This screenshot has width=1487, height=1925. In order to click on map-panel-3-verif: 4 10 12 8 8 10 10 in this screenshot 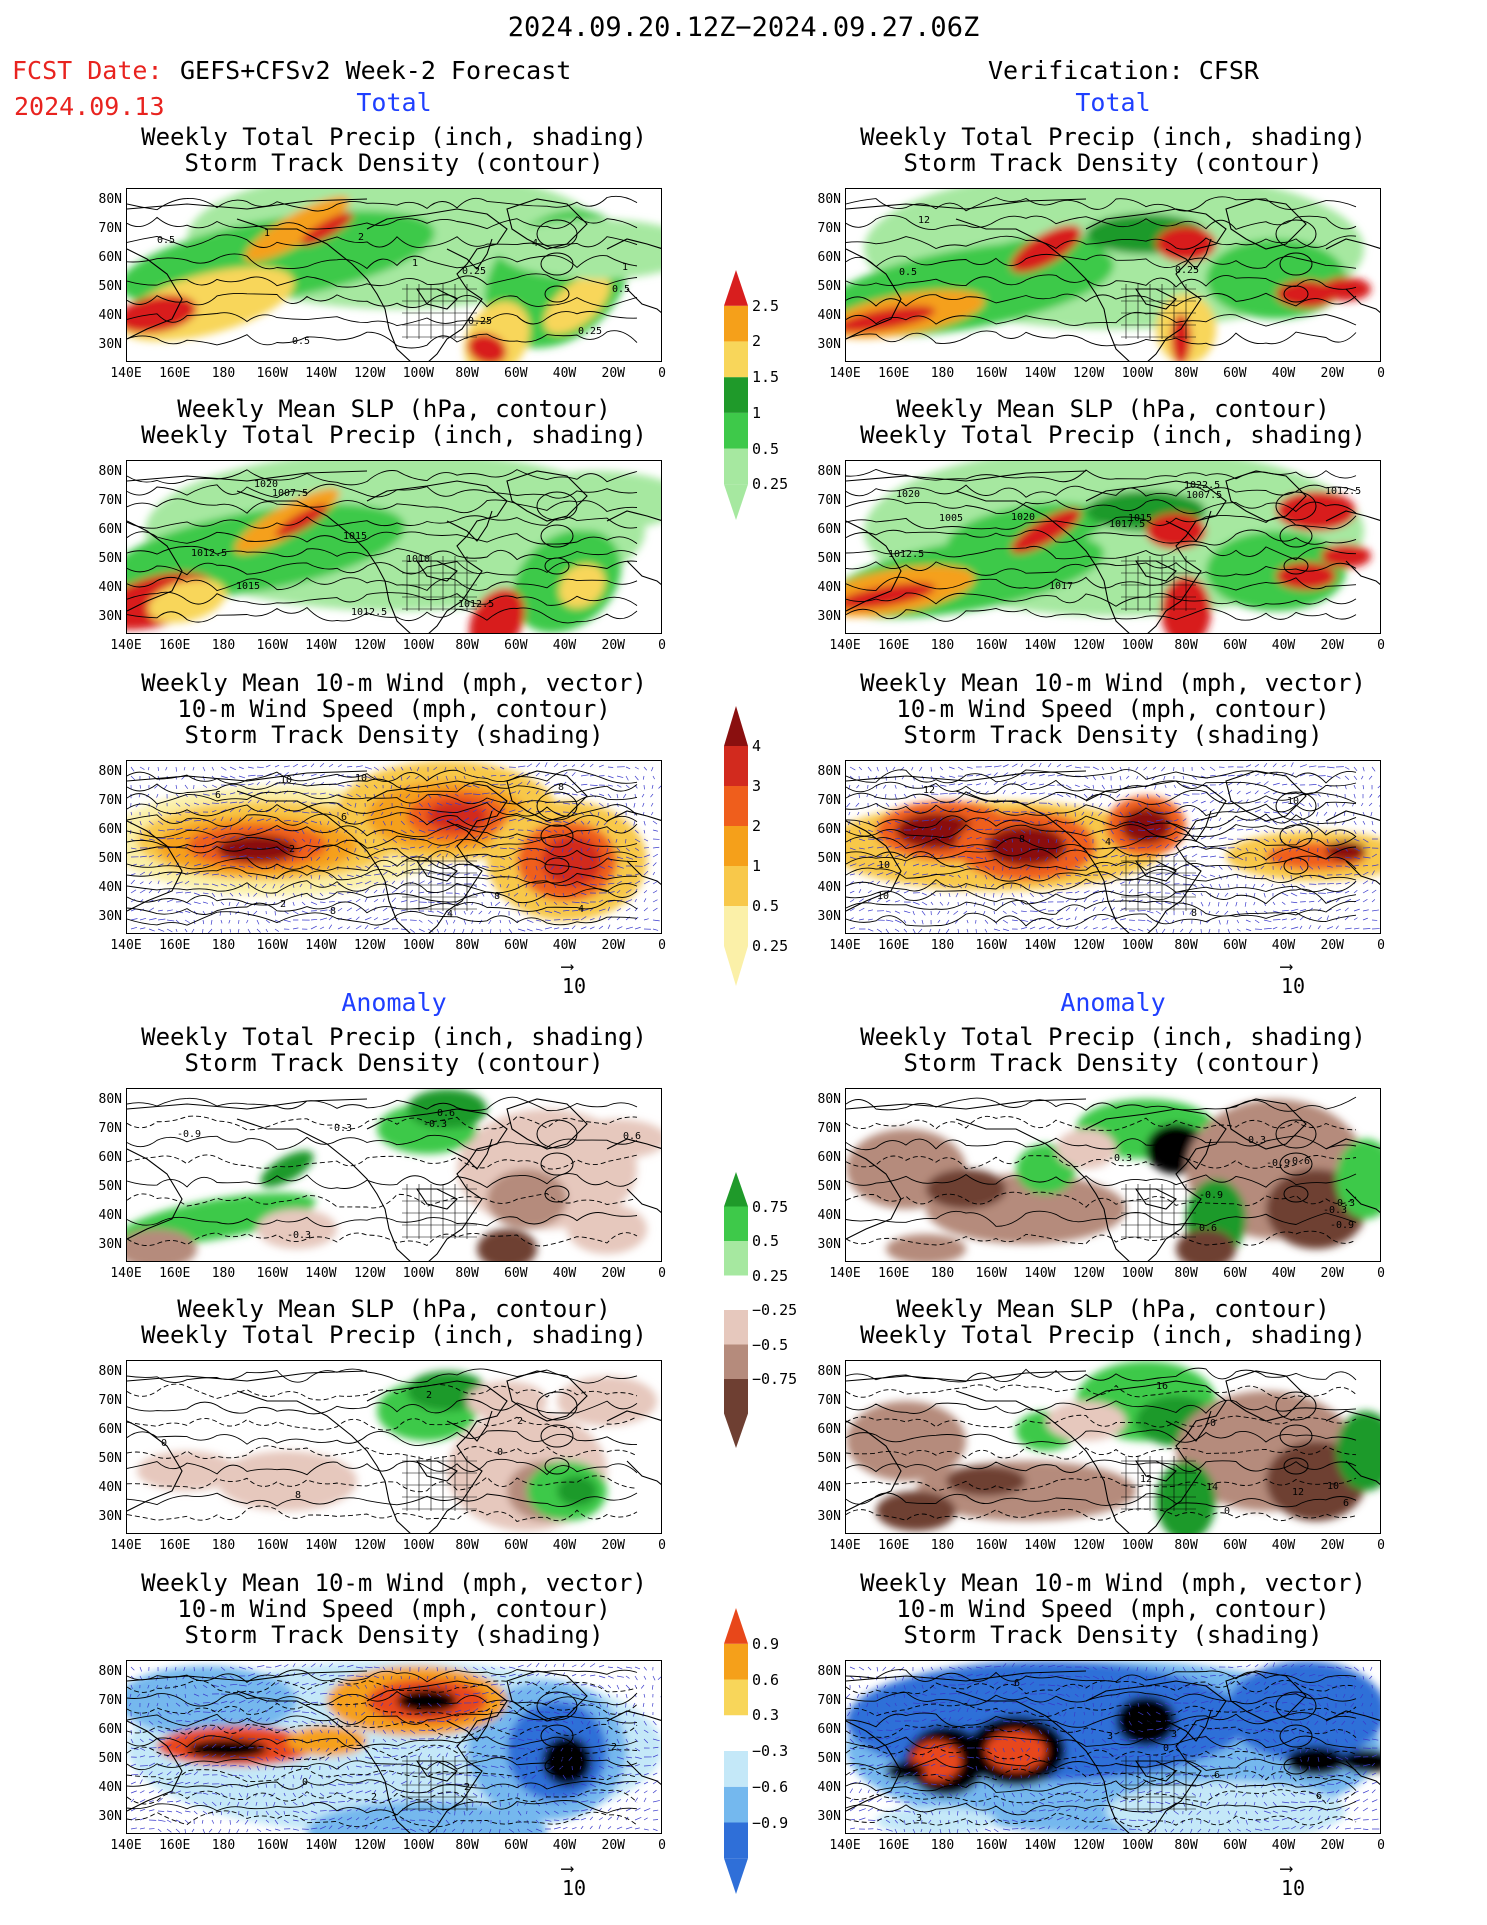, I will do `click(1113, 847)`.